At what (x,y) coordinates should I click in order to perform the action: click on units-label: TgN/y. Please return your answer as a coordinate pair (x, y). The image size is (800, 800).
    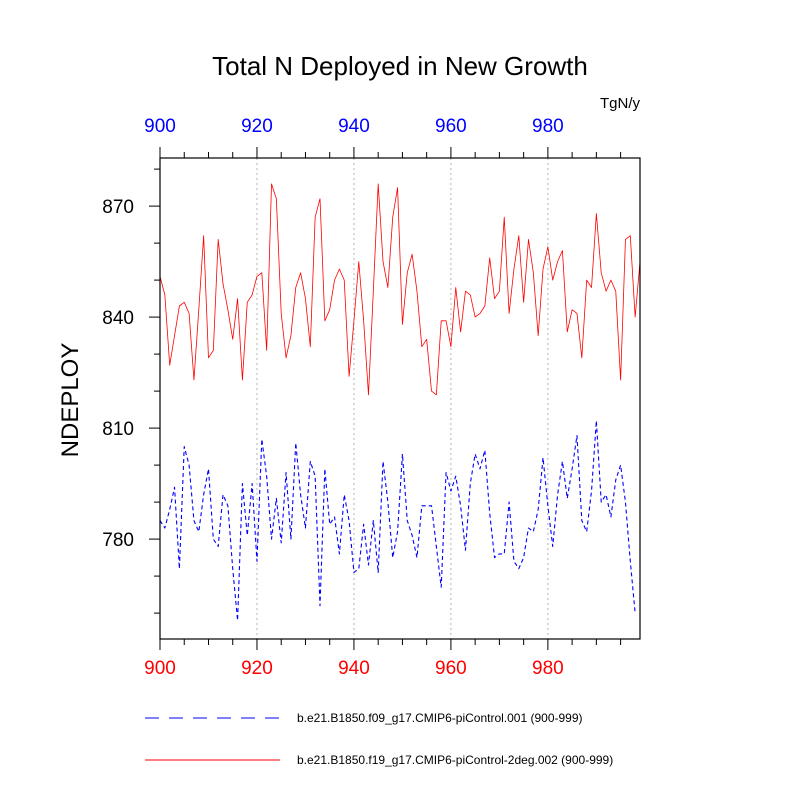
    Looking at the image, I should click on (620, 103).